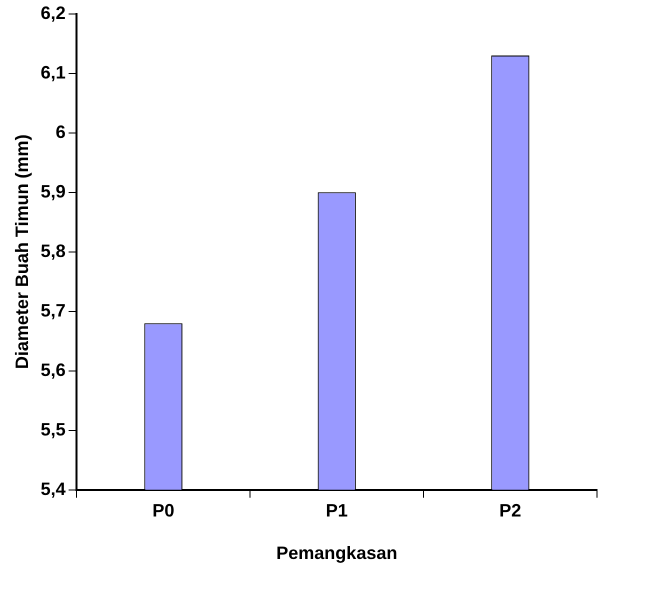 This screenshot has height=589, width=667. I want to click on y-tick-label: 5,6, so click(53, 370).